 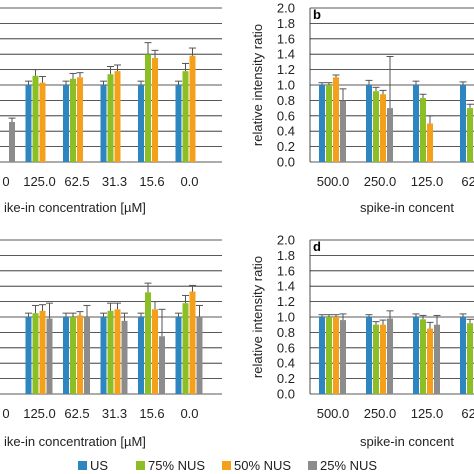 What do you see at coordinates (262, 465) in the screenshot?
I see `legend-label: 50% NUS` at bounding box center [262, 465].